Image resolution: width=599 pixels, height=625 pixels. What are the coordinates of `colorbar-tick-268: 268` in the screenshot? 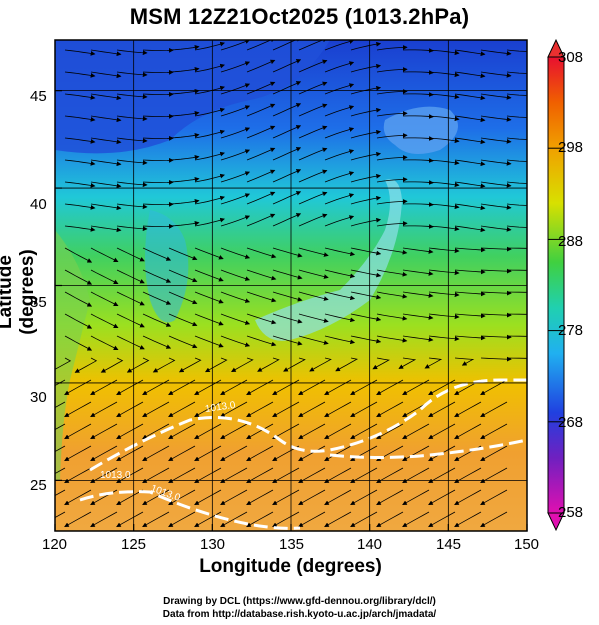 It's located at (571, 422).